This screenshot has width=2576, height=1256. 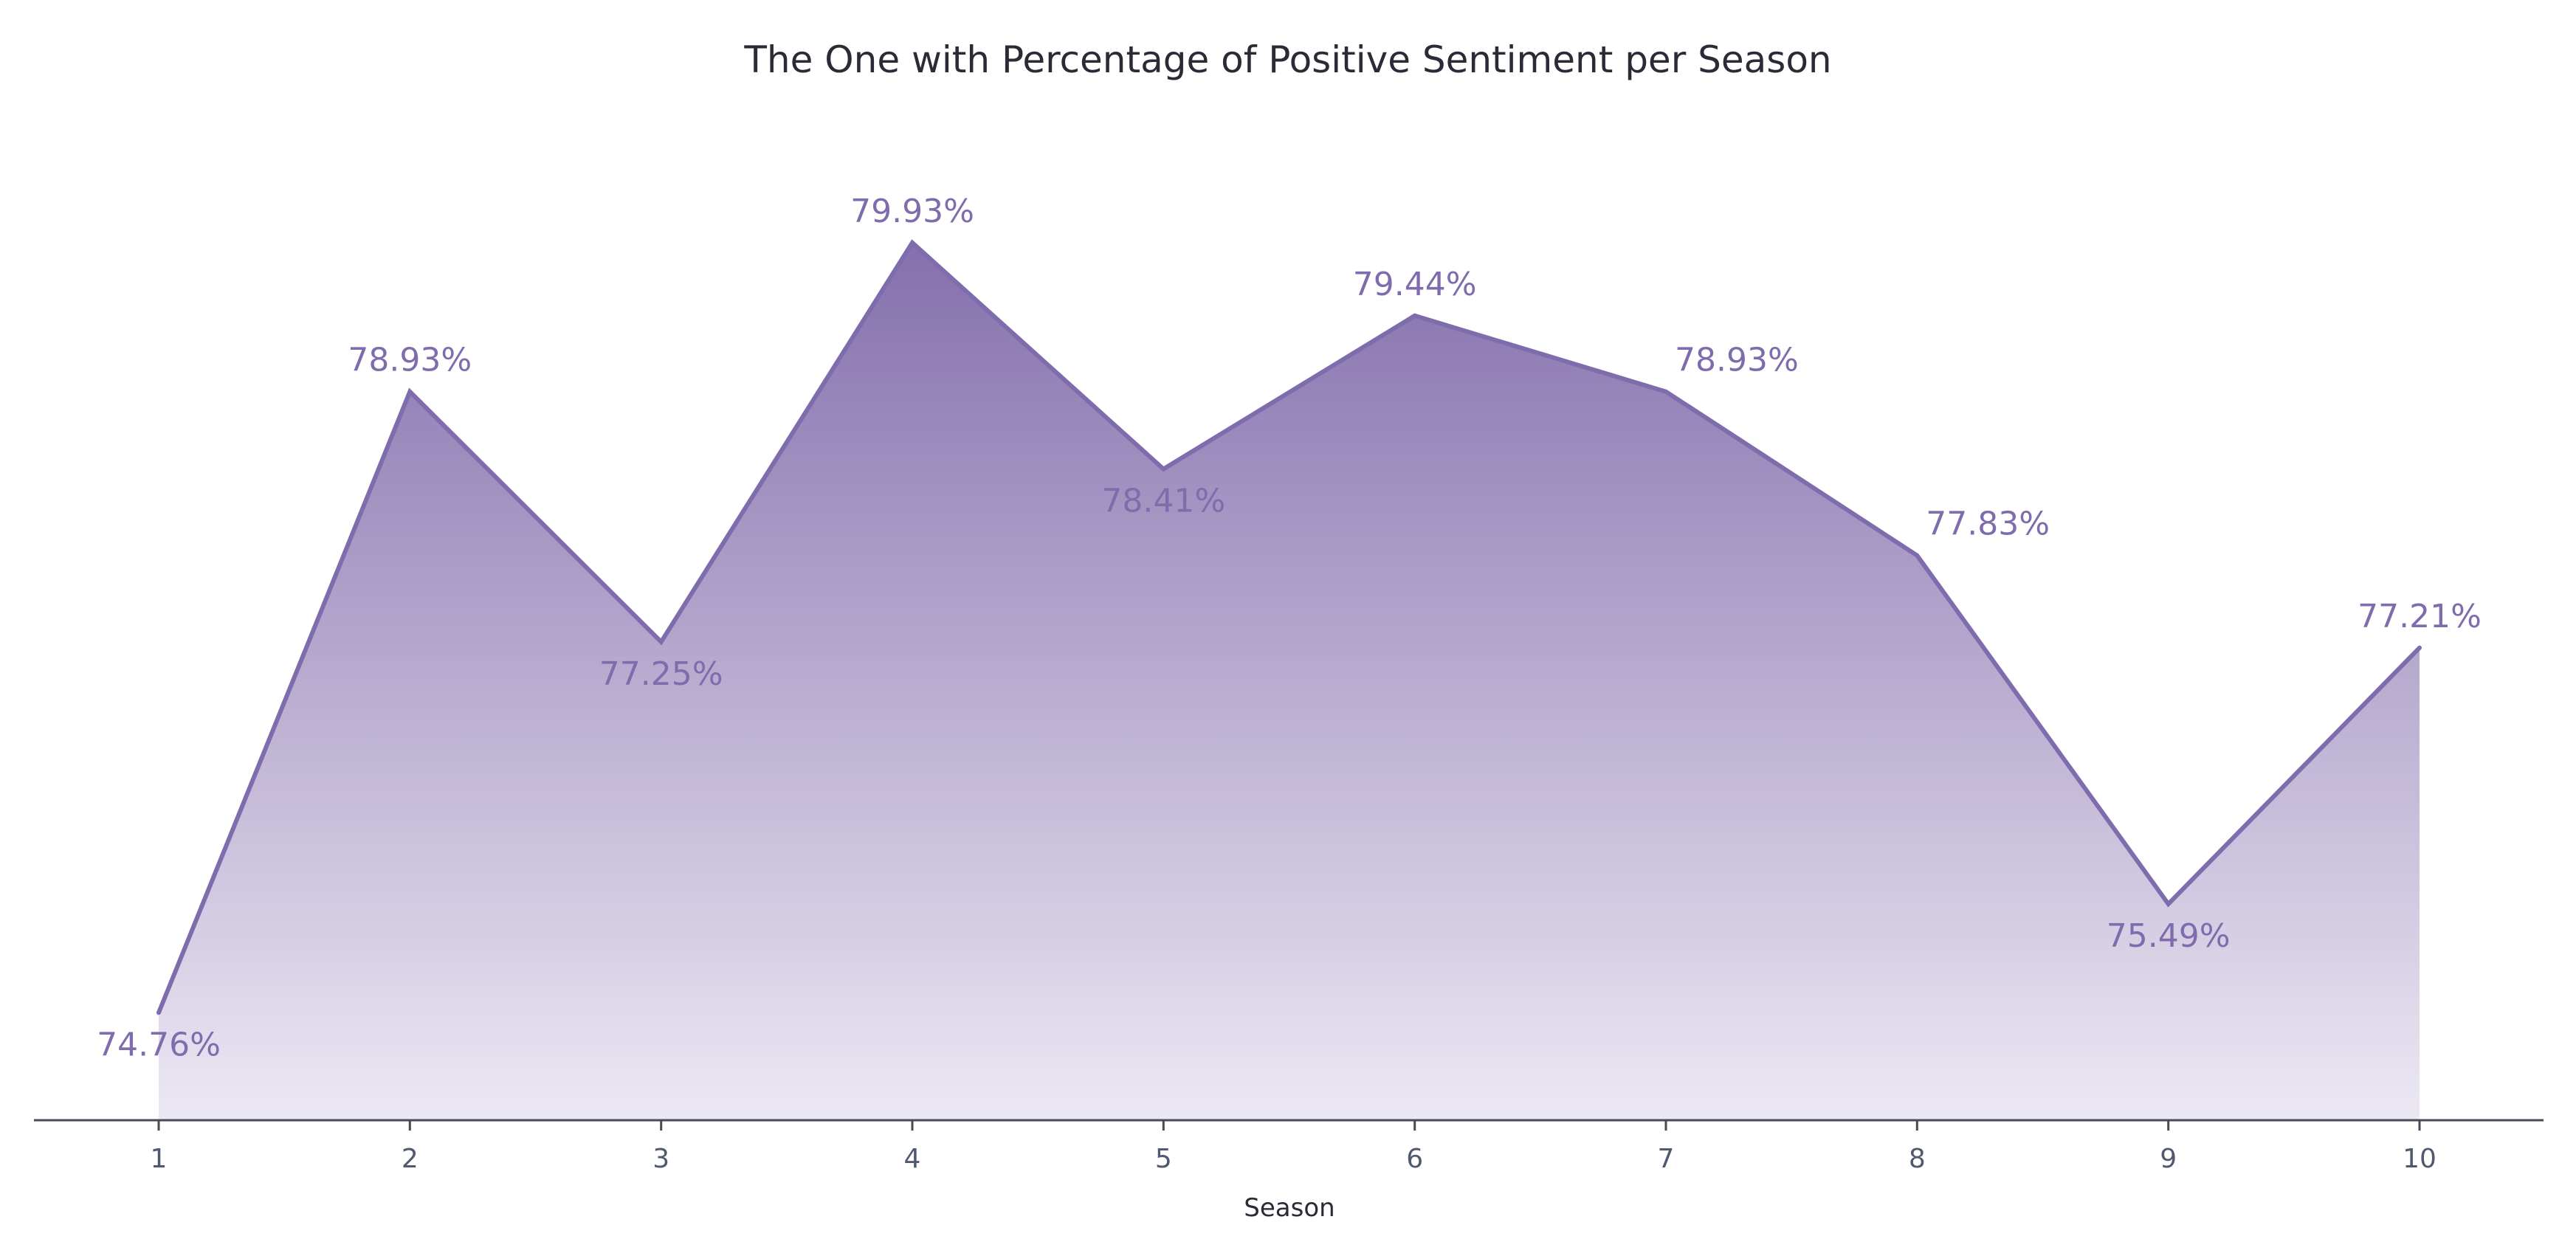 What do you see at coordinates (661, 1159) in the screenshot?
I see `x-tick-label-3: 3` at bounding box center [661, 1159].